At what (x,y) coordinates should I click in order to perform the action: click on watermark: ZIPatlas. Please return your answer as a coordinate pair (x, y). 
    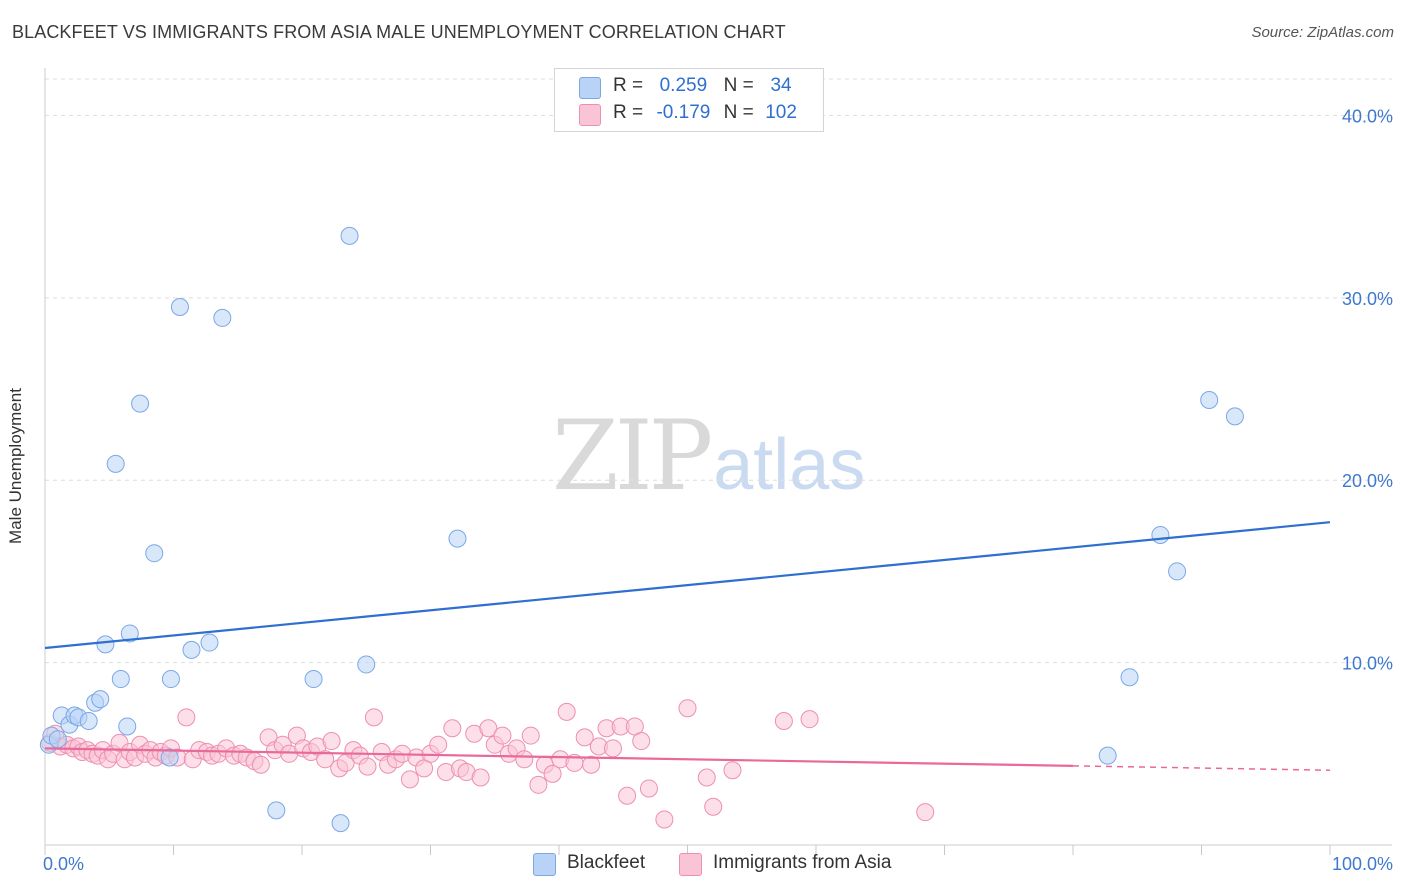
    Looking at the image, I should click on (708, 456).